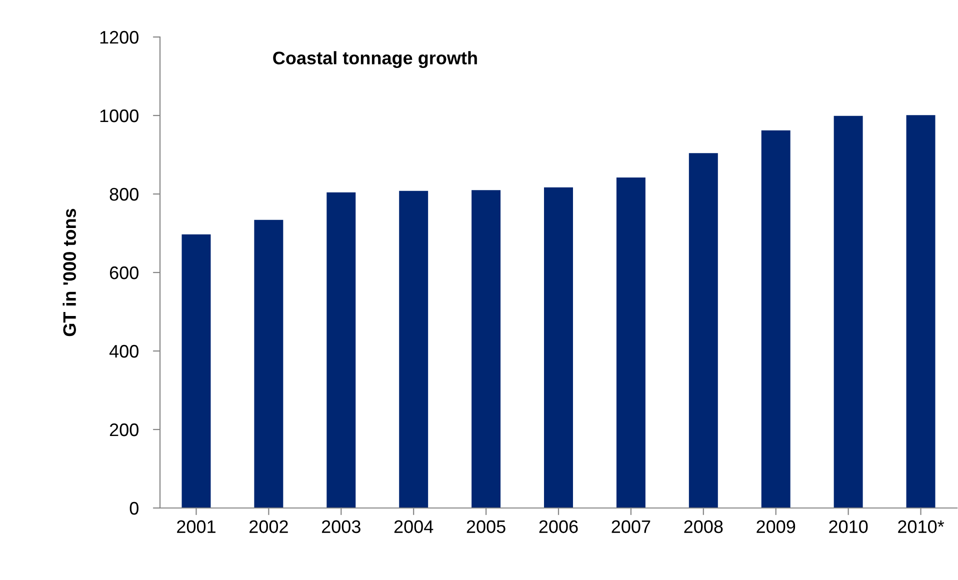  What do you see at coordinates (703, 527) in the screenshot?
I see `x-tick-label: 2008` at bounding box center [703, 527].